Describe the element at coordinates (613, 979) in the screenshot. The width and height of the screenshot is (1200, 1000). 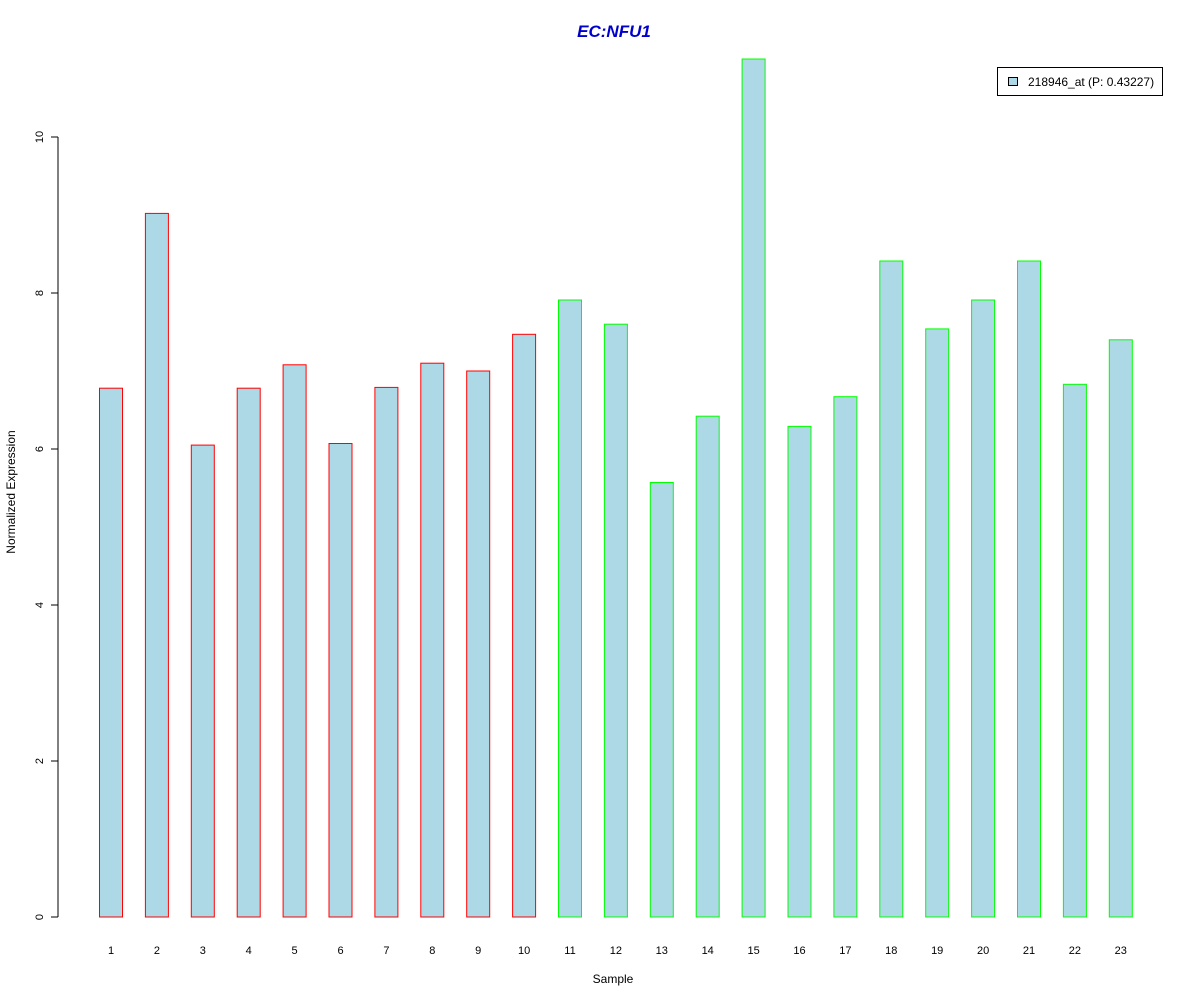
I see `x-axis-title: Sample` at that location.